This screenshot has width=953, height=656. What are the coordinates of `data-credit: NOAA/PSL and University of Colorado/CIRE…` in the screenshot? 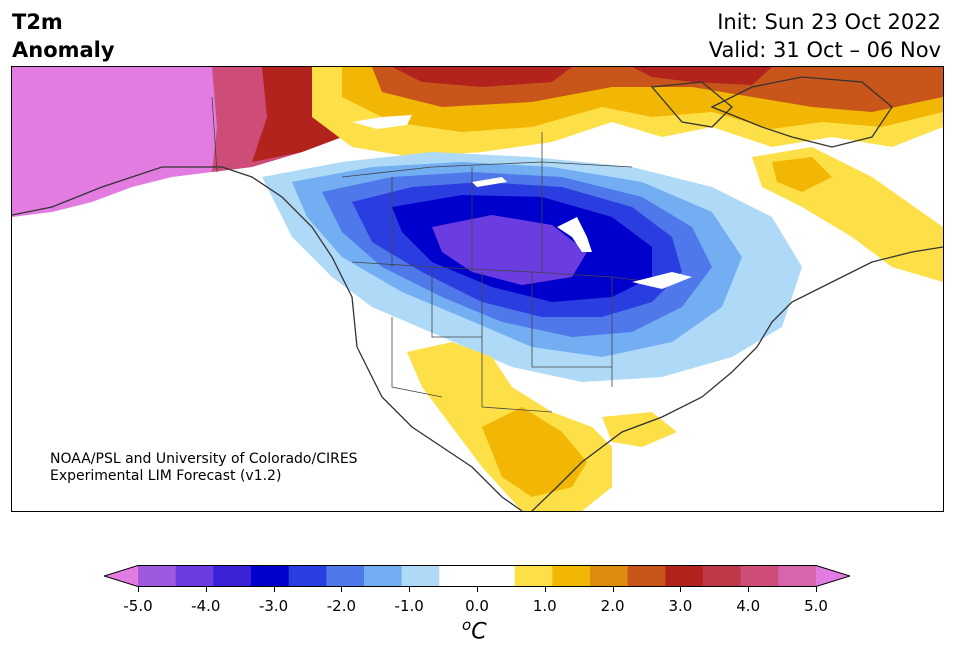 It's located at (204, 468).